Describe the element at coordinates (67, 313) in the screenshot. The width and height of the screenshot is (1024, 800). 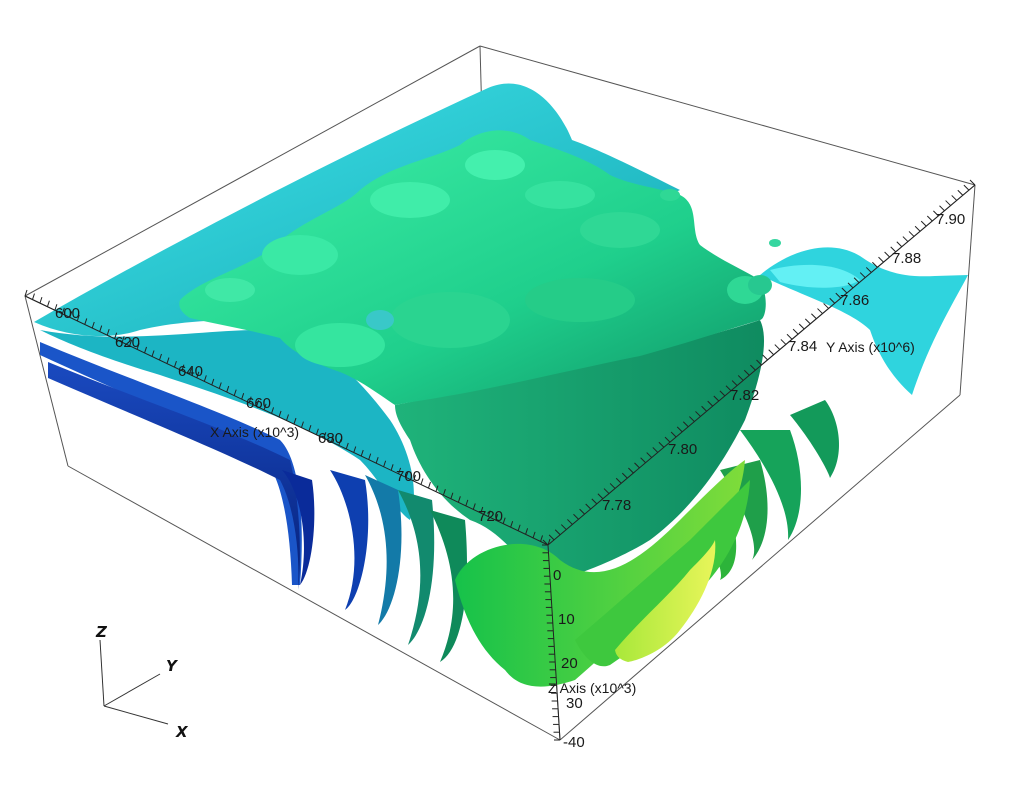
I see `x-tick-label: 600` at that location.